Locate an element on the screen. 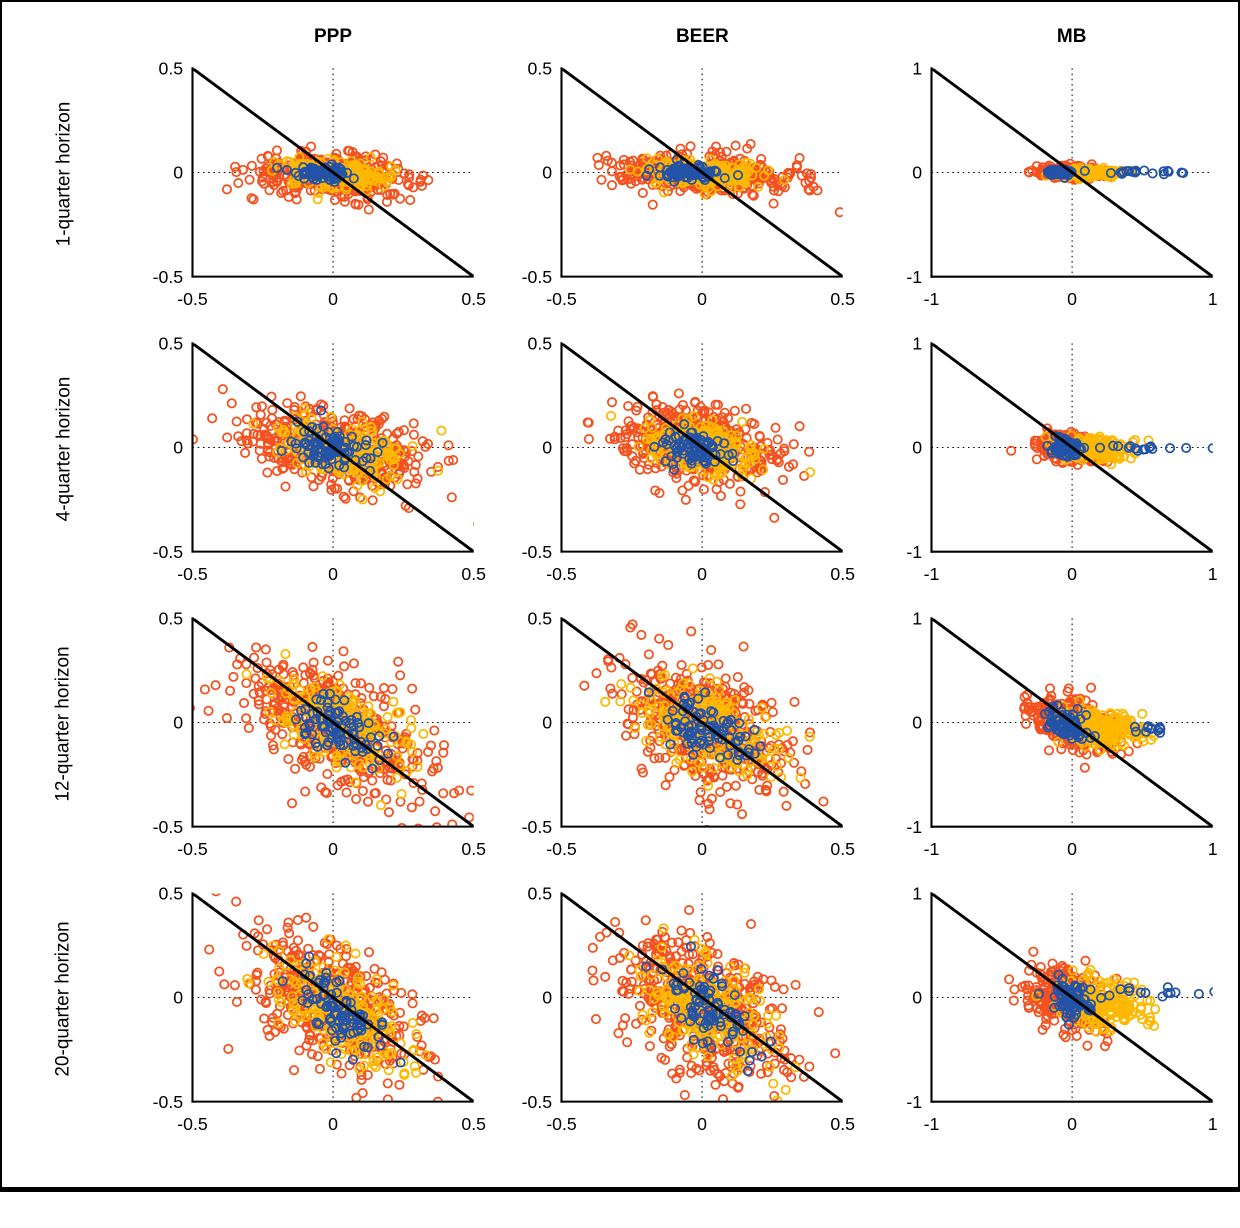 The image size is (1240, 1228). column-title-mb: MB is located at coordinates (1071, 36).